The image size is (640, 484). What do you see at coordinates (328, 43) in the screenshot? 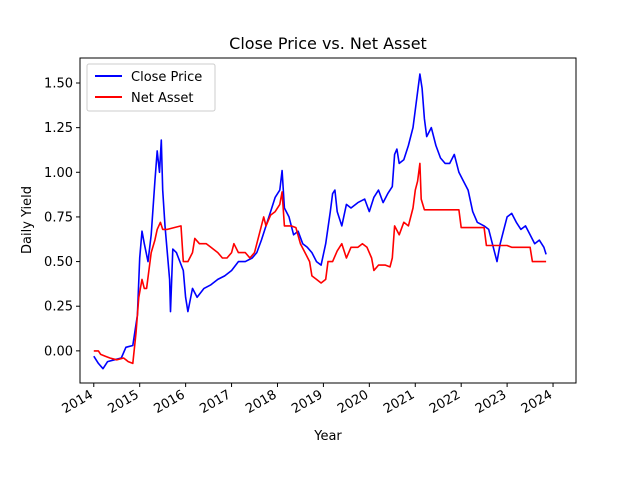
I see `chart-title: Close Price vs. Net Asset` at bounding box center [328, 43].